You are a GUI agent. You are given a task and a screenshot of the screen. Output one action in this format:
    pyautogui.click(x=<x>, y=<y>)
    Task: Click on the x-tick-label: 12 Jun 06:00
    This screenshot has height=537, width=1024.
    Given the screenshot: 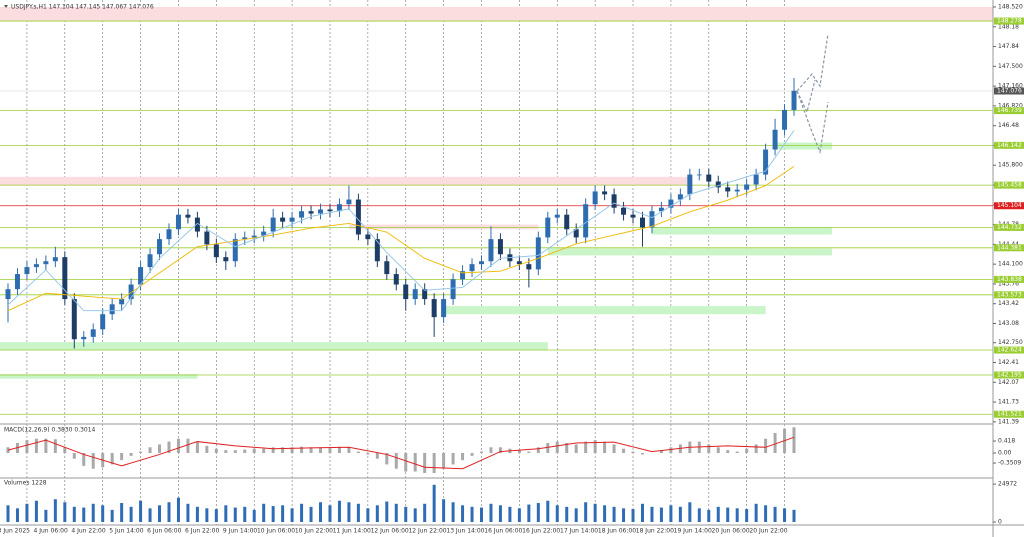 What is the action you would take?
    pyautogui.click(x=390, y=531)
    